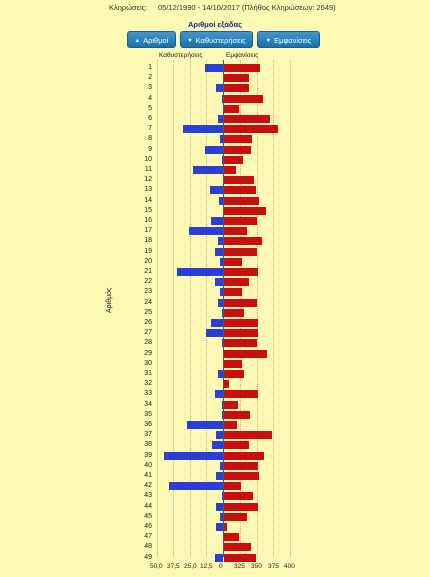 The width and height of the screenshot is (430, 577). Describe the element at coordinates (151, 39) in the screenshot. I see `sort-by-number-button: ▲ Αριθμοί` at that location.